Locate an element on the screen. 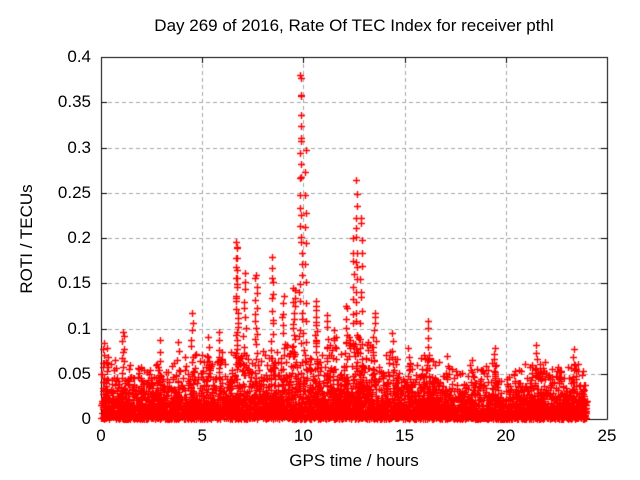  y-tick-label: 0.4 is located at coordinates (79, 56).